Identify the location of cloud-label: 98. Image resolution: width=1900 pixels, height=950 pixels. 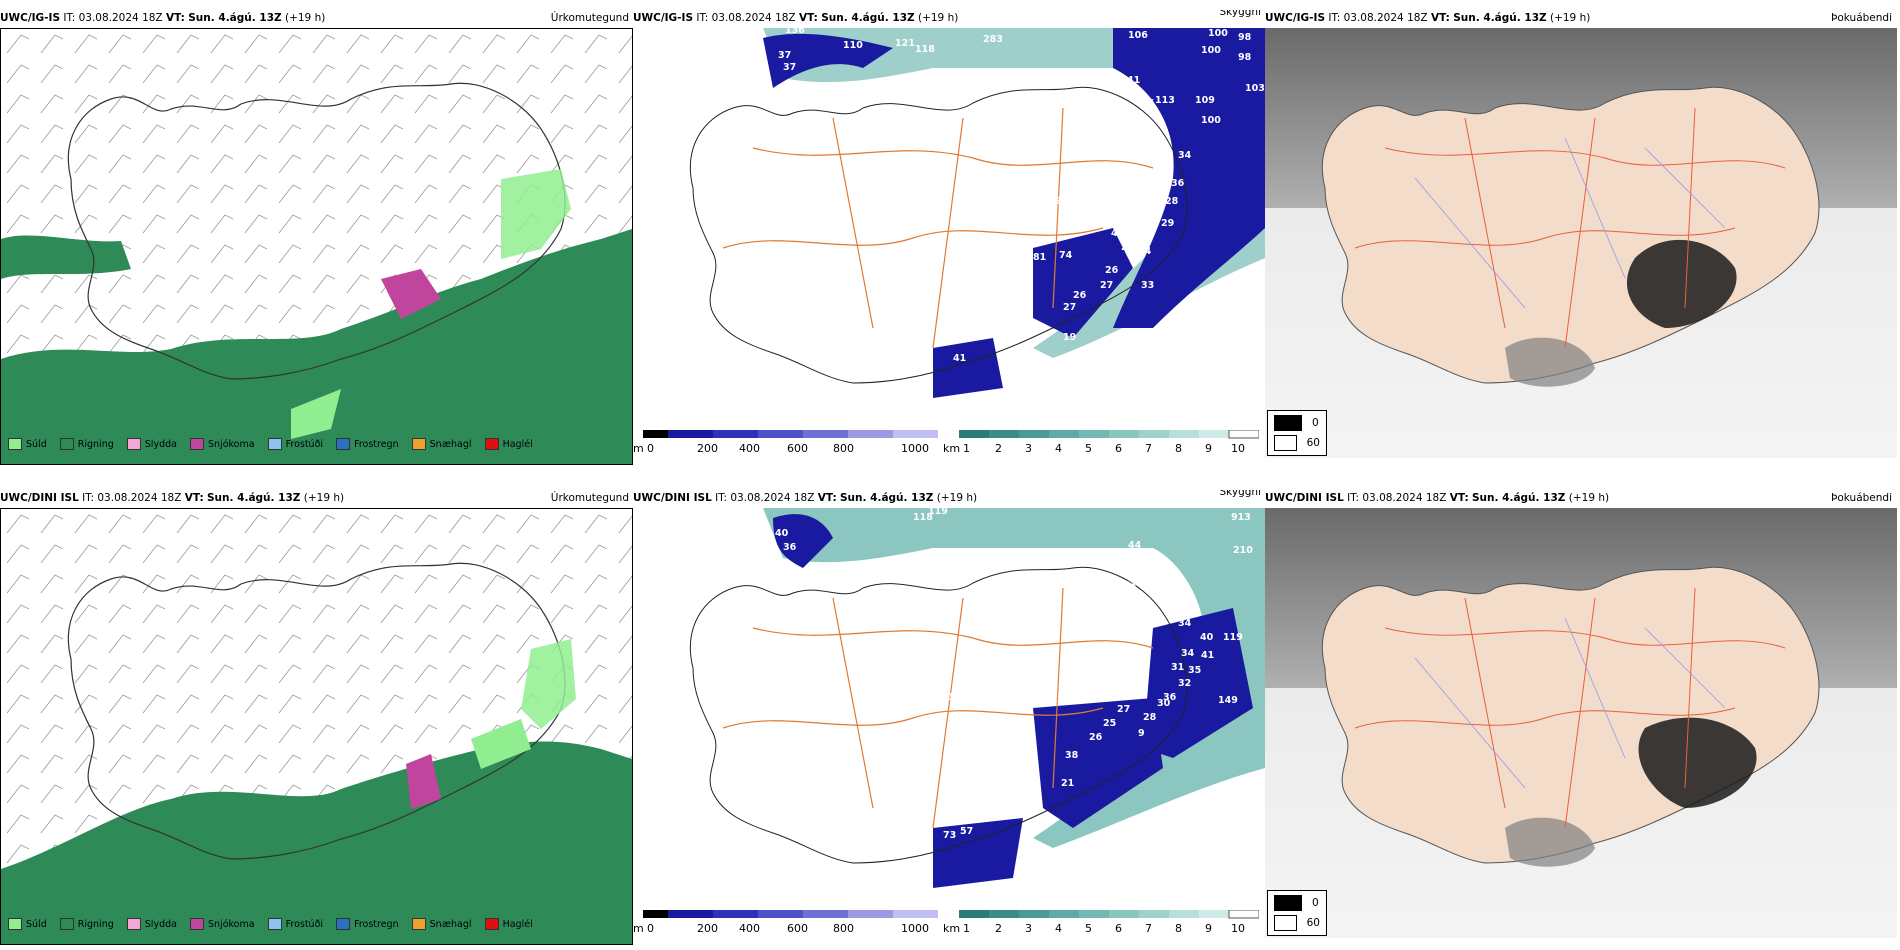
(1245, 57).